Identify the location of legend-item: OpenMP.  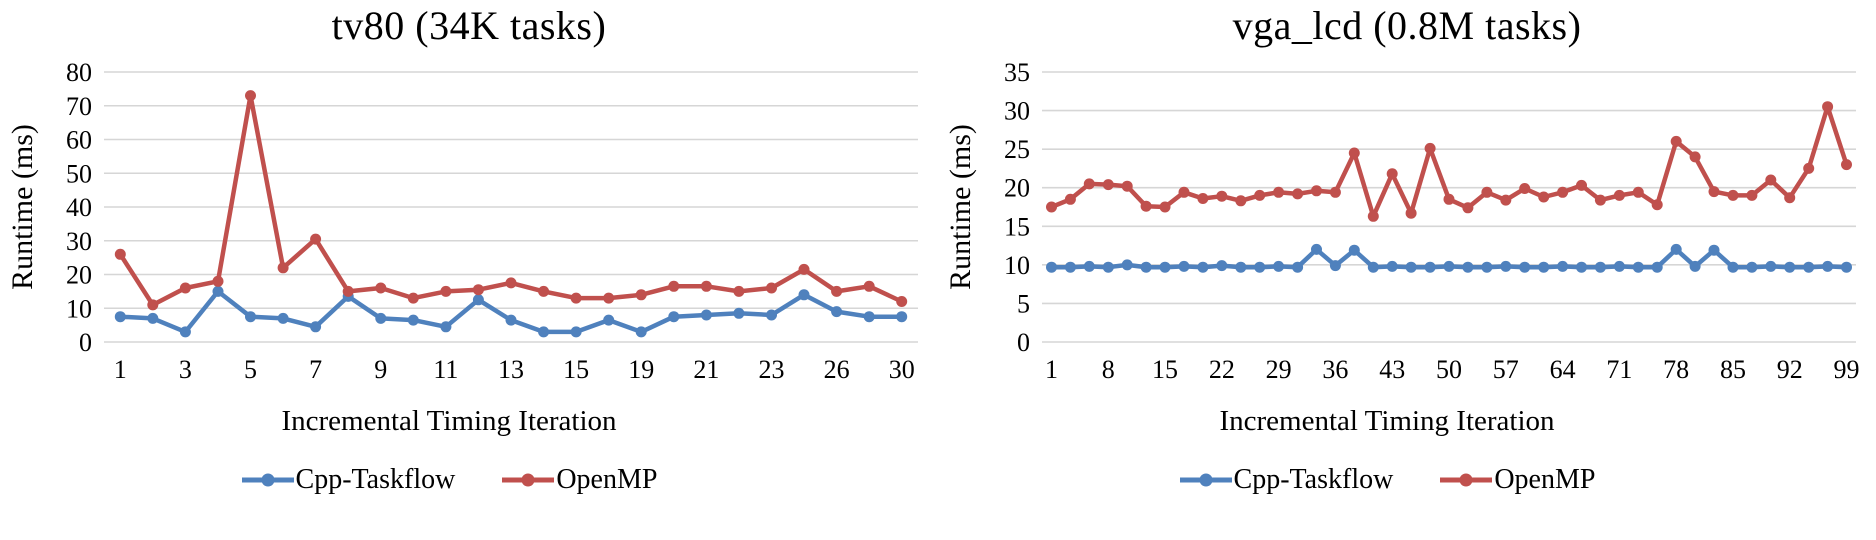
(1517, 480).